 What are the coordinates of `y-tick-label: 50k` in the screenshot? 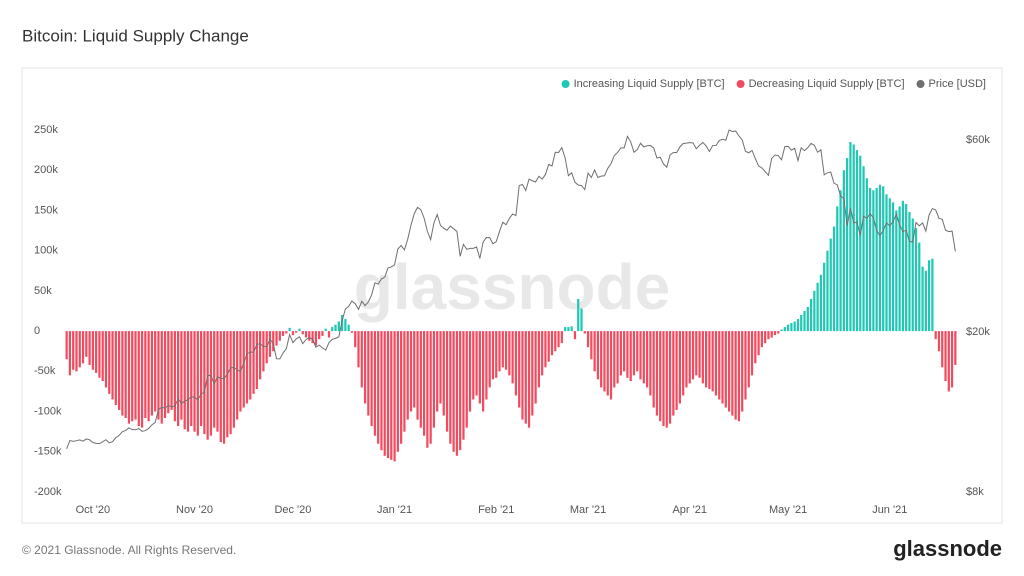 It's located at (43, 291).